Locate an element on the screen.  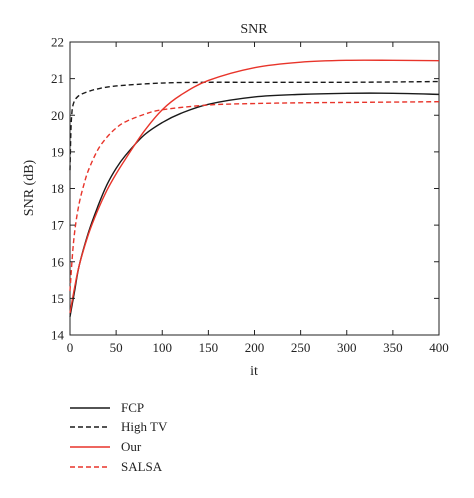
legend-item-fcp: FCP is located at coordinates (107, 407).